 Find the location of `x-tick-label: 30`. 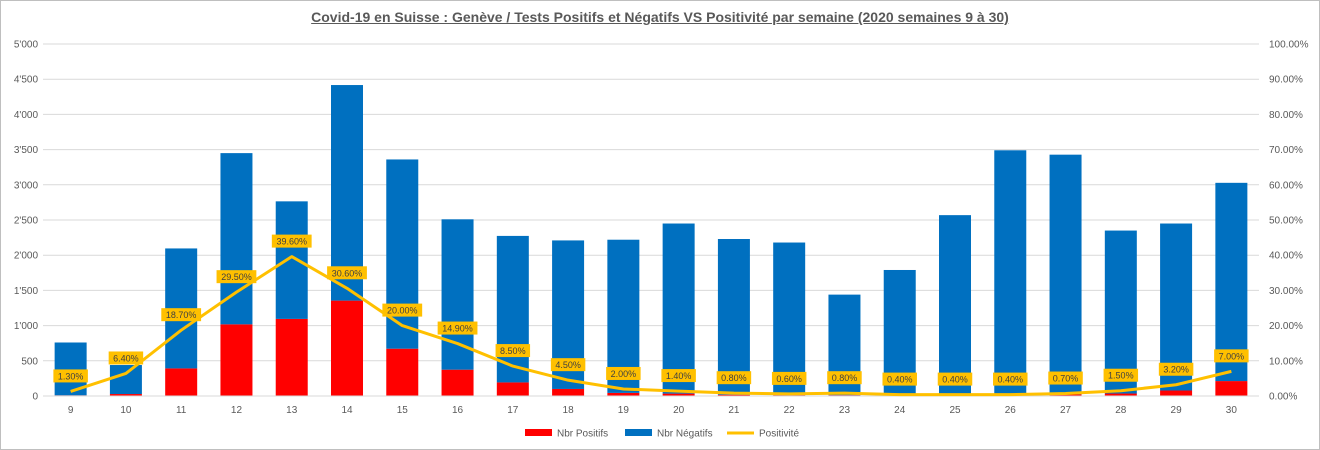

x-tick-label: 30 is located at coordinates (1232, 410).